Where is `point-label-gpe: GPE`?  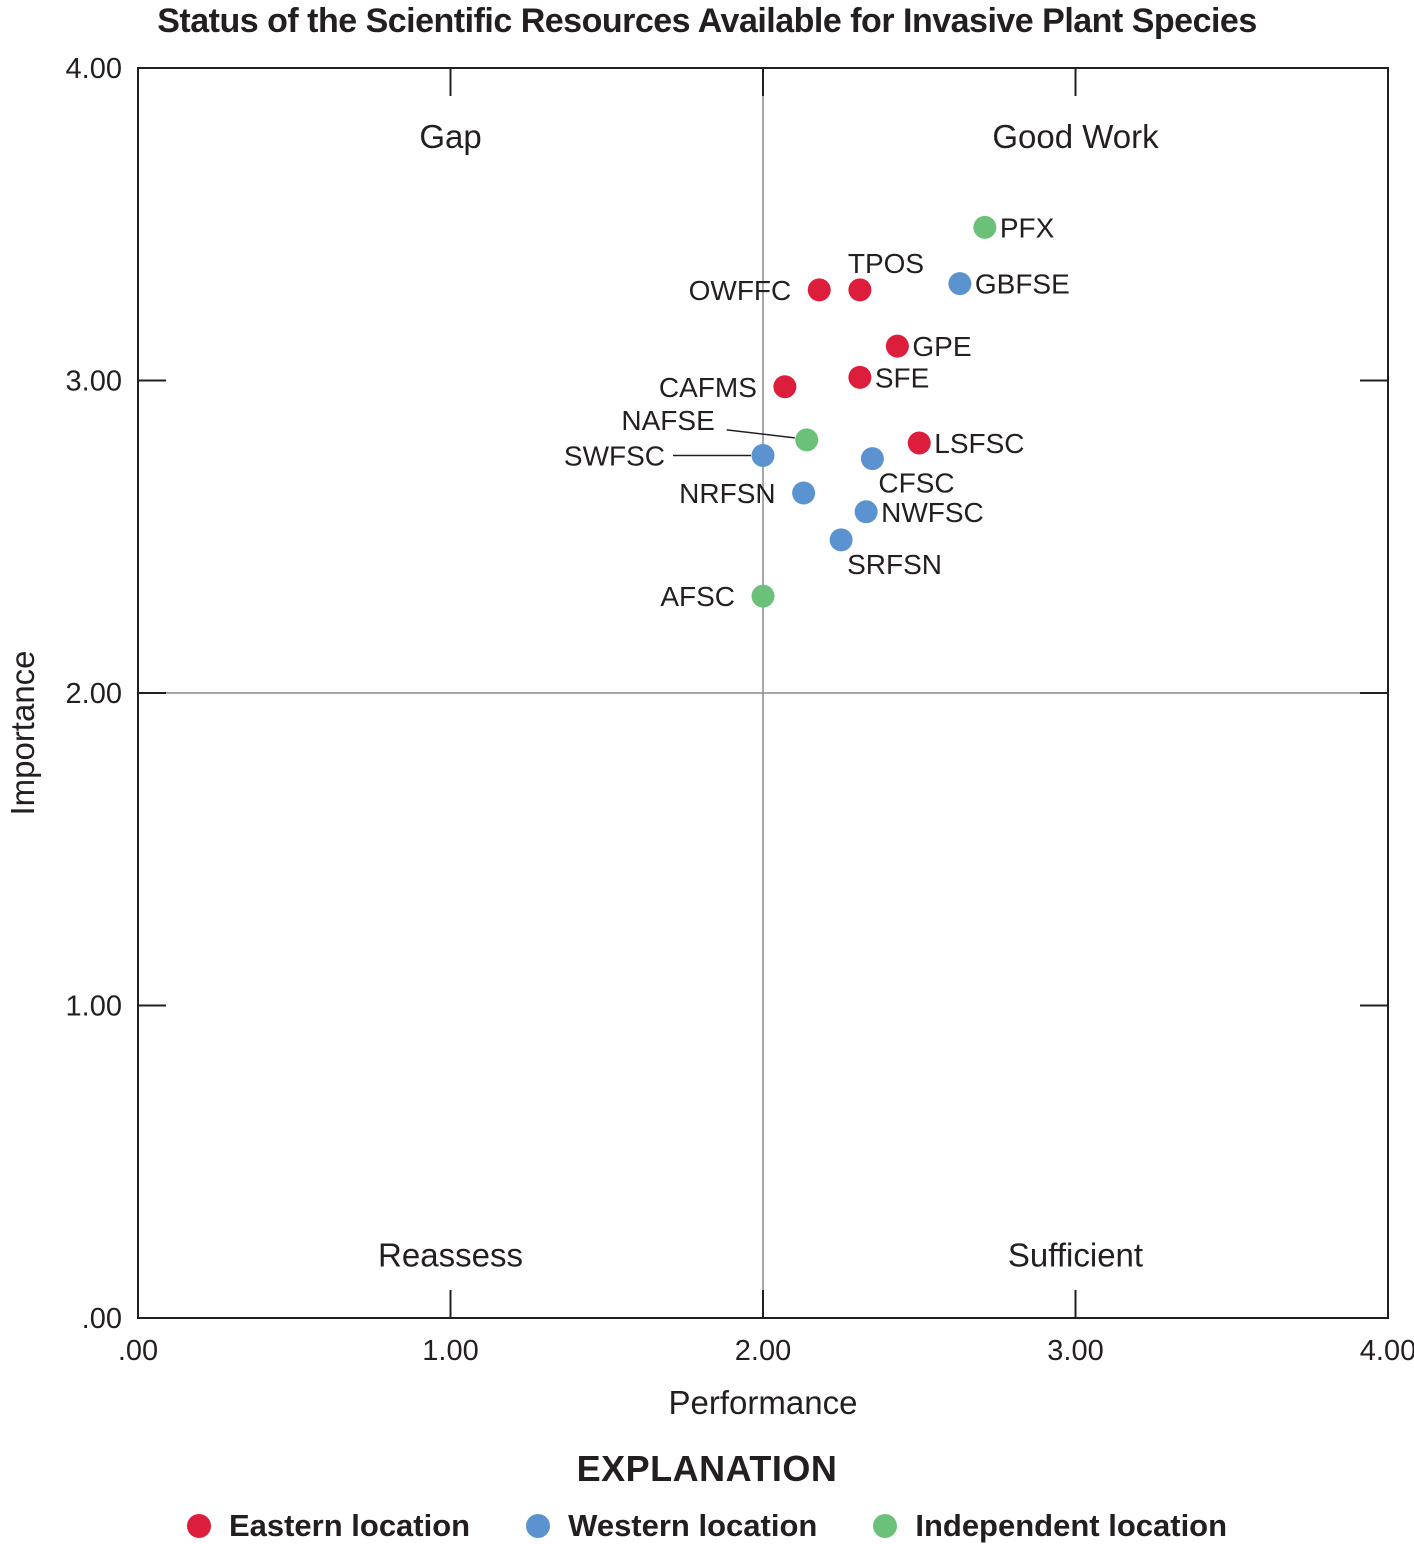
point-label-gpe: GPE is located at coordinates (941, 346).